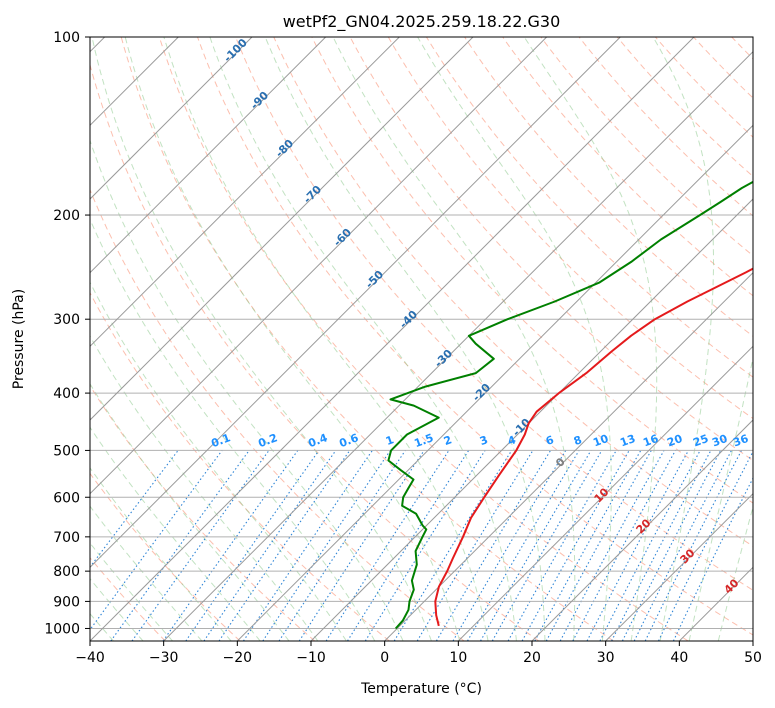 The width and height of the screenshot is (775, 708). What do you see at coordinates (62, 629) in the screenshot?
I see `y-tick-label: 1000` at bounding box center [62, 629].